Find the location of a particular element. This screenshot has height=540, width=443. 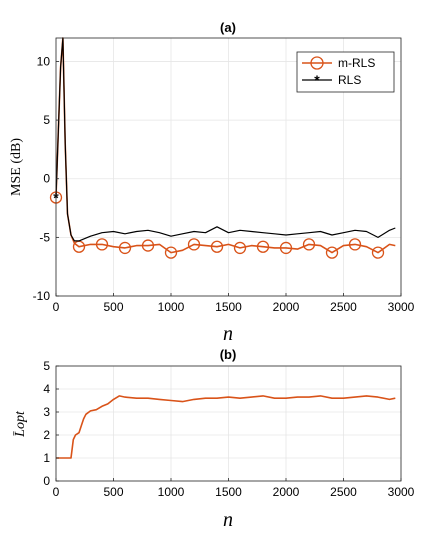

panel-b-y-label: L̄opt is located at coordinates (20, 424).